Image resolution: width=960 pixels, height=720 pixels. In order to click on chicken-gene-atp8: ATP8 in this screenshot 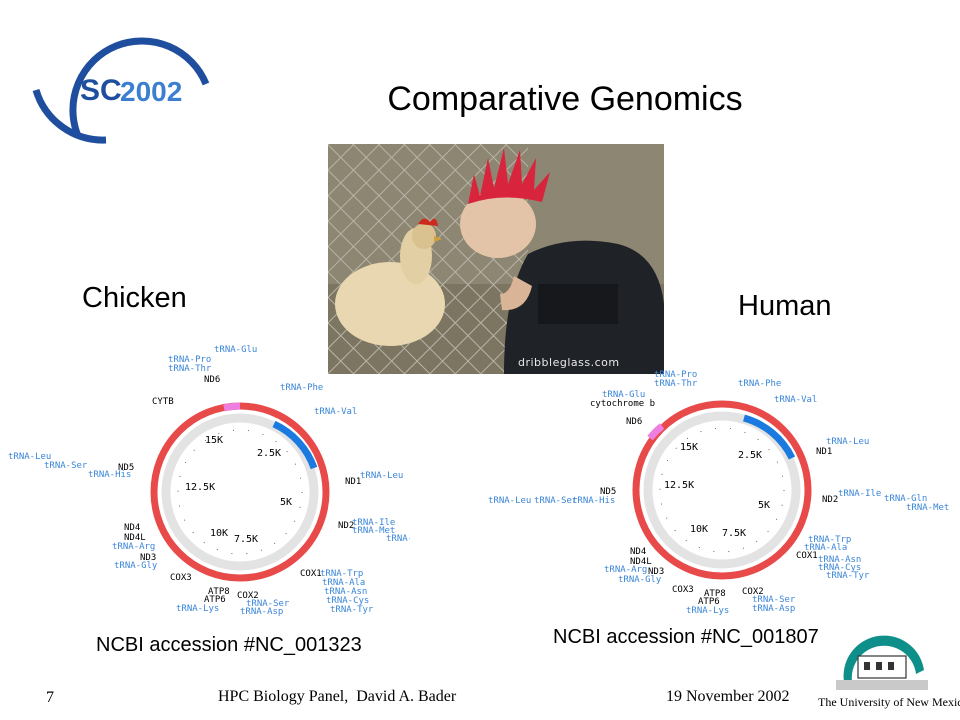, I will do `click(219, 592)`.